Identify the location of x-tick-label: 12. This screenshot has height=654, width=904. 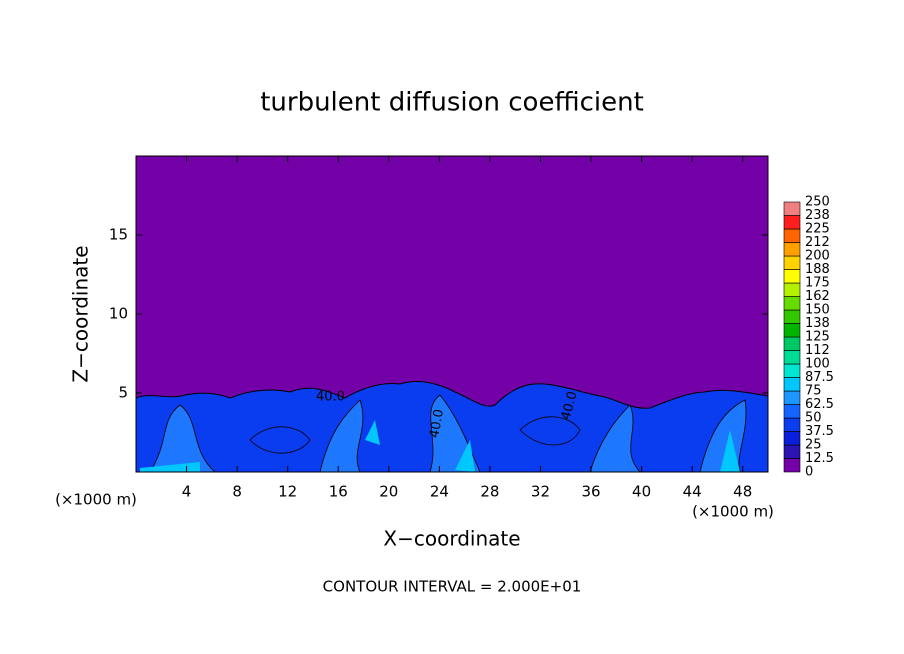
(287, 492).